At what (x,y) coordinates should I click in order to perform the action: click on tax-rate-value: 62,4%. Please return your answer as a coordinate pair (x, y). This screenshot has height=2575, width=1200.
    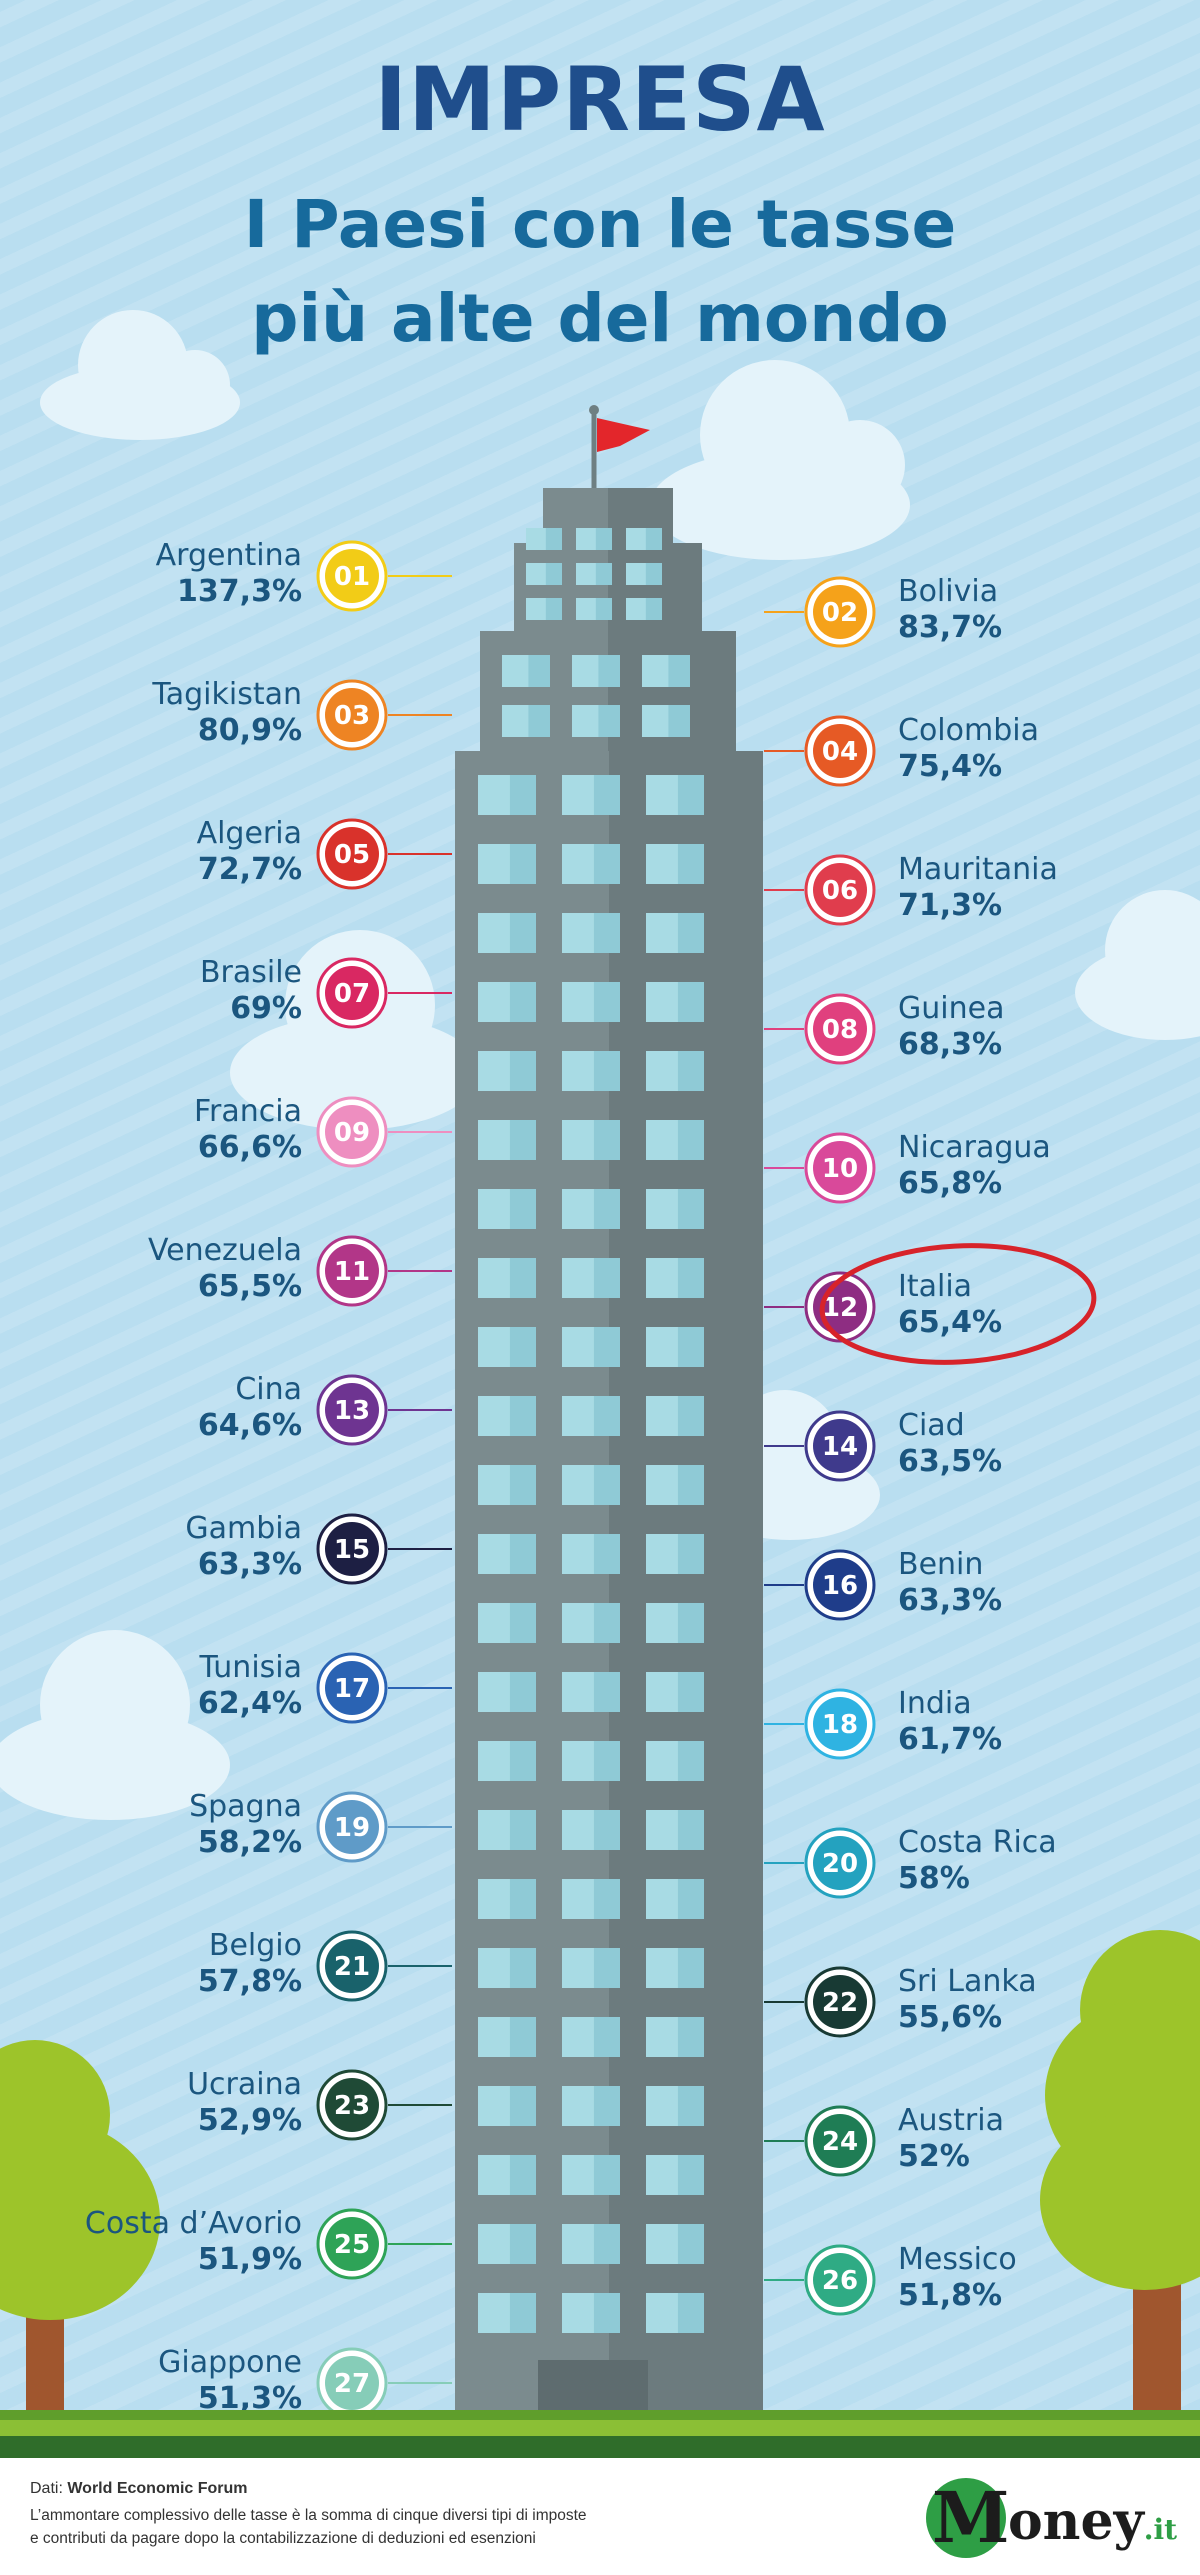
    Looking at the image, I should click on (249, 1703).